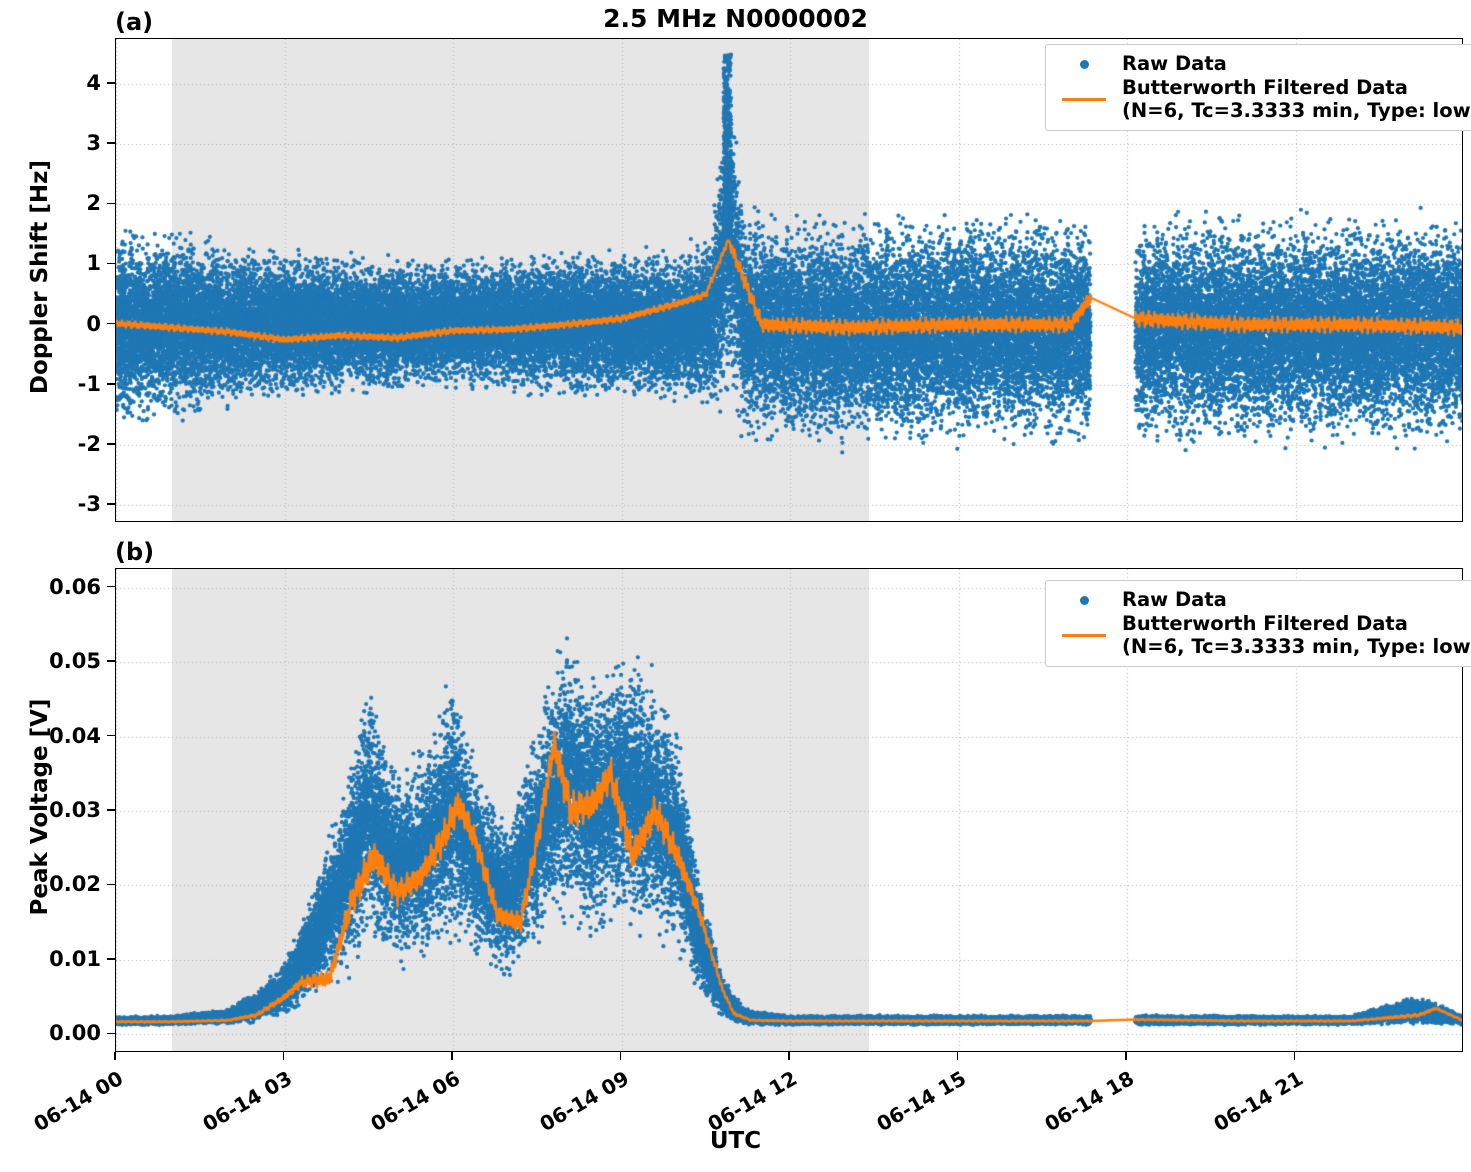  Describe the element at coordinates (735, 1141) in the screenshot. I see `x-axis-label: UTC` at that location.